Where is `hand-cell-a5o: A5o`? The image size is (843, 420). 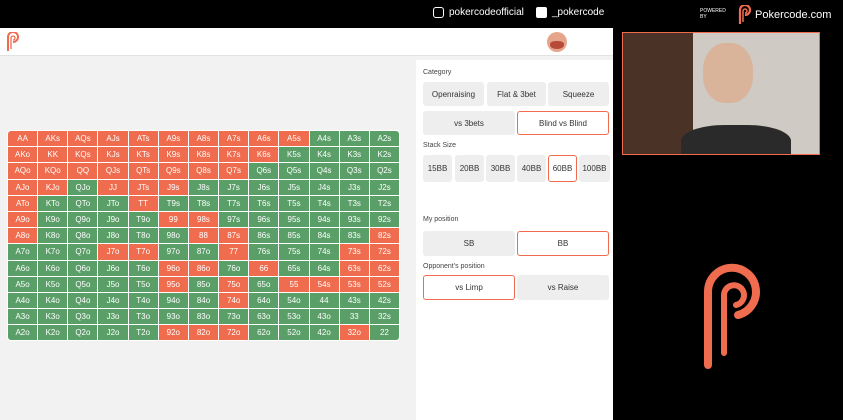 hand-cell-a5o: A5o is located at coordinates (23, 284).